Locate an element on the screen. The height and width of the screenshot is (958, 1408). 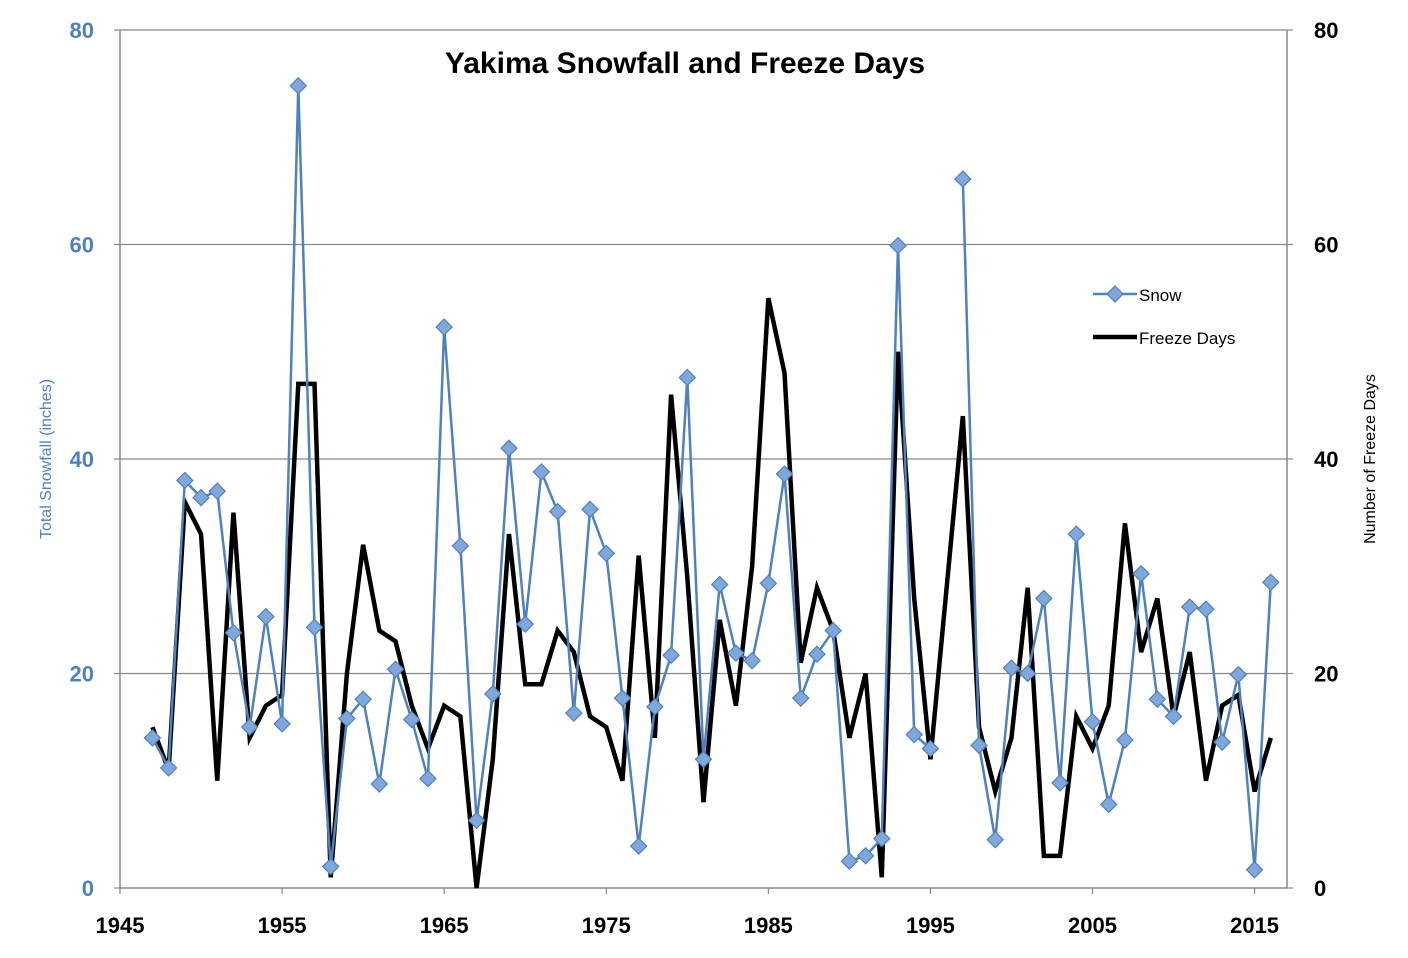
snow-point-1987 is located at coordinates (800, 698).